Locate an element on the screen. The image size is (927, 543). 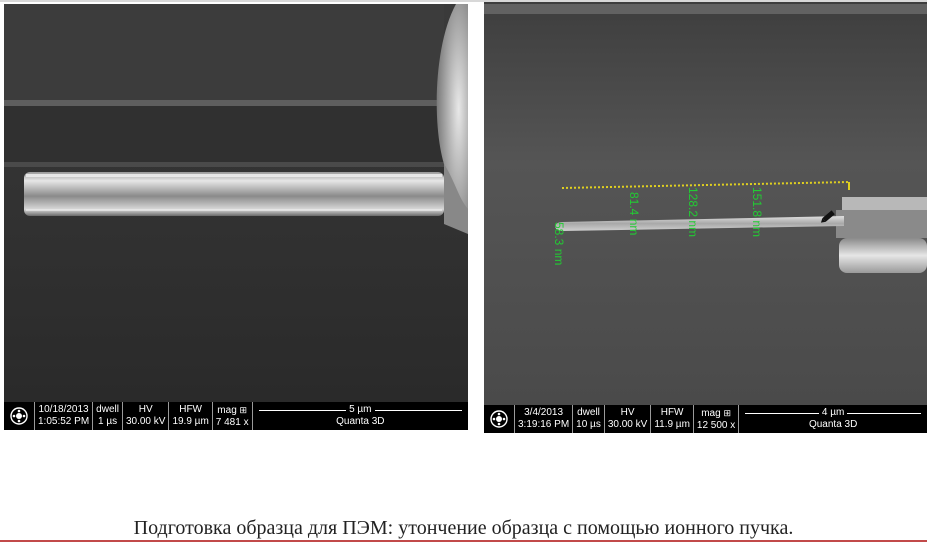
mag-value: 7 481 x is located at coordinates (232, 422).